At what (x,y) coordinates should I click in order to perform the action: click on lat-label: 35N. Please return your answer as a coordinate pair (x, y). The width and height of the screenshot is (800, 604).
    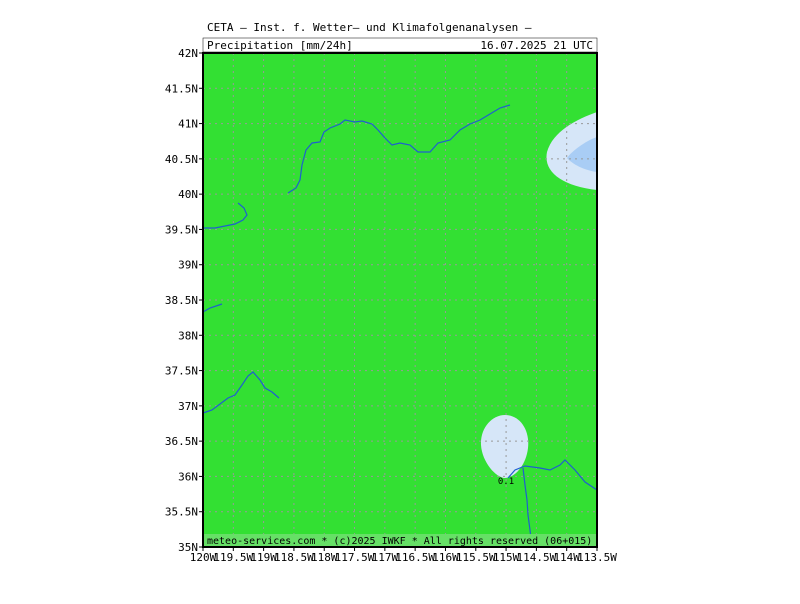
    Looking at the image, I should click on (188, 547).